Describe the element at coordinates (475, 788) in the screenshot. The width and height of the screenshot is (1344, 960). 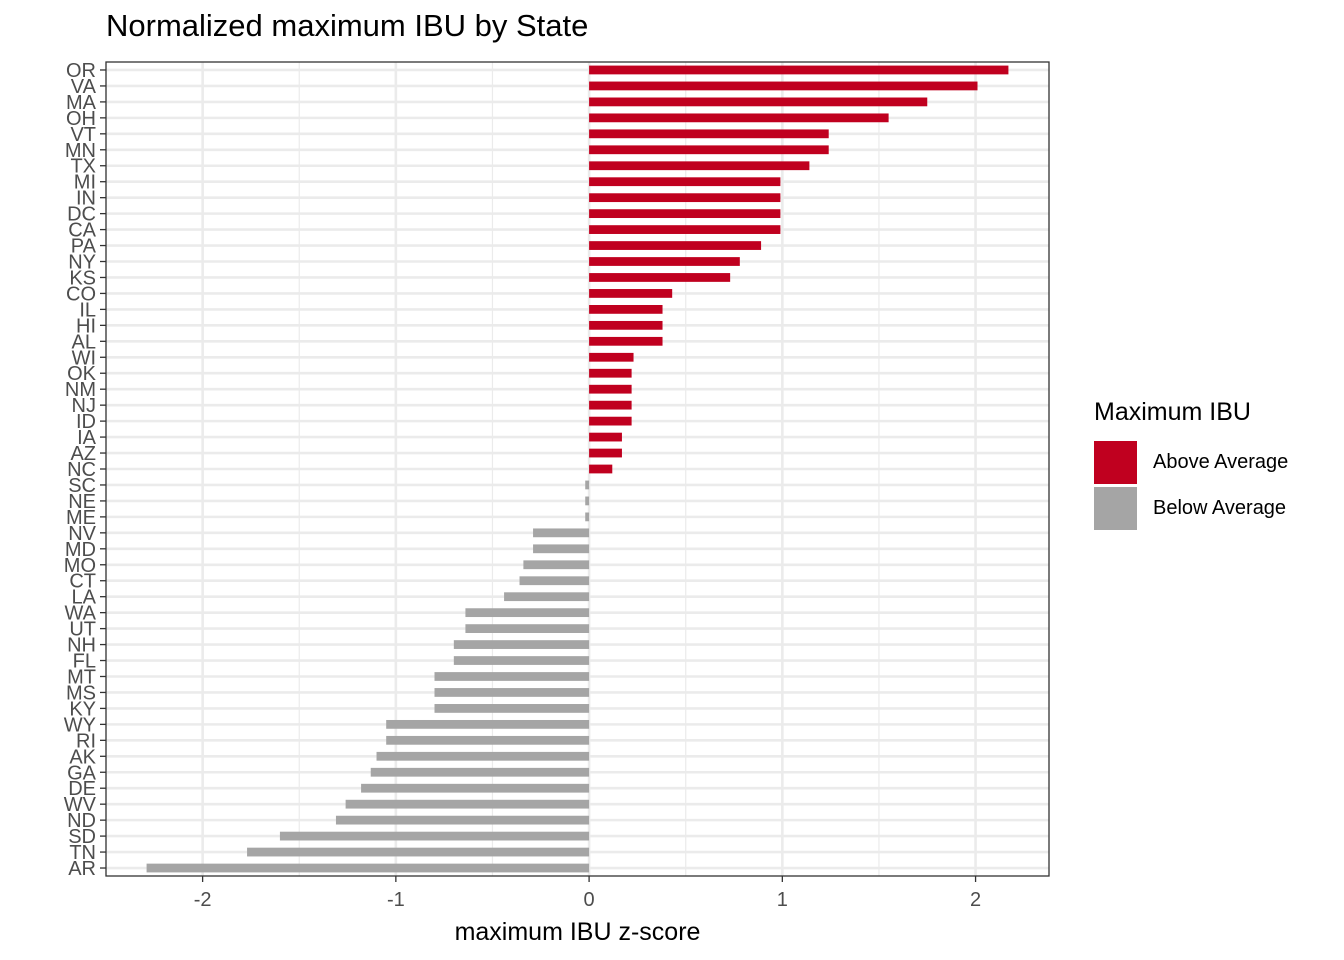
I see `bar-de` at that location.